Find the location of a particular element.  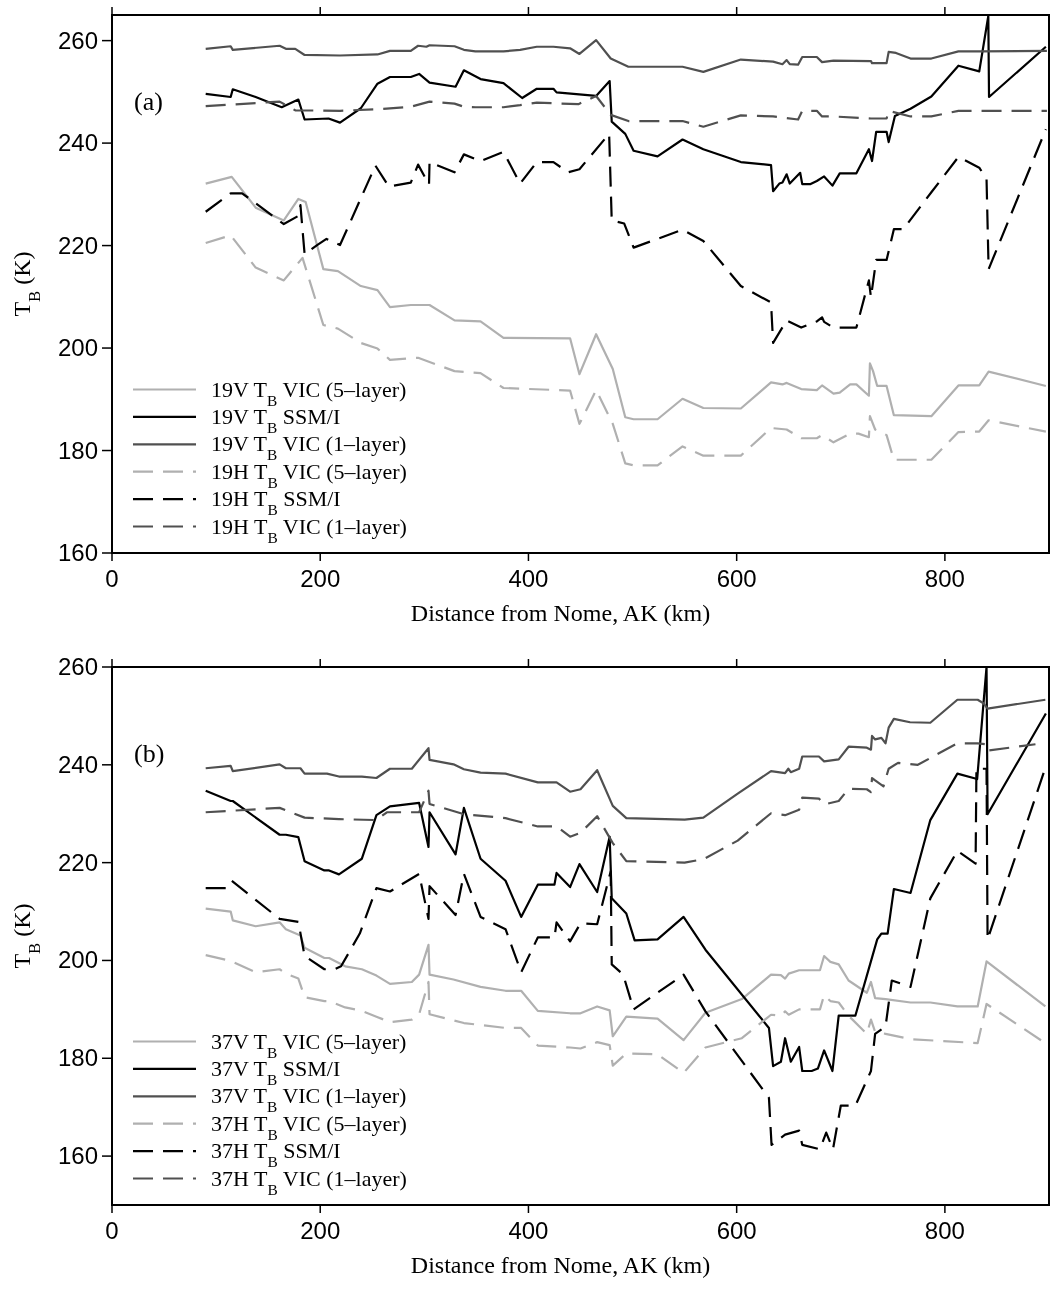

annotation: (a) is located at coordinates (148, 101).